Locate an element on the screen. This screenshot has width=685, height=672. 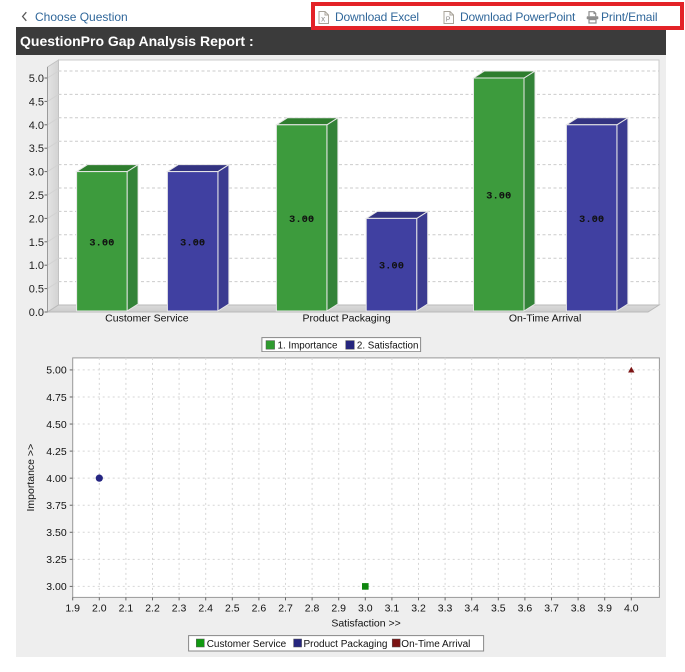
svg-text: 3.4 is located at coordinates (471, 608).